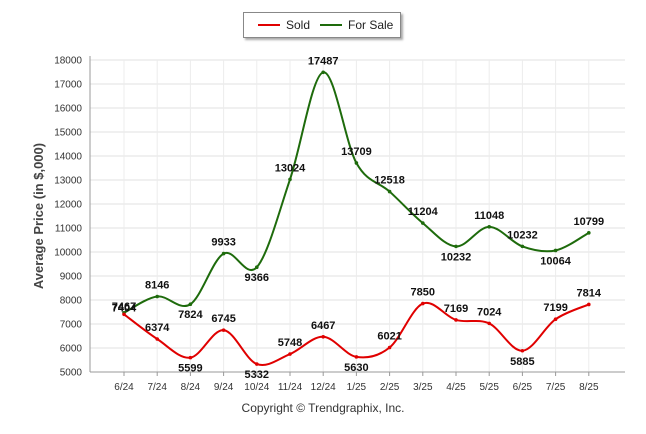 The image size is (646, 434). What do you see at coordinates (589, 293) in the screenshot?
I see `data-label-sold: 7814` at bounding box center [589, 293].